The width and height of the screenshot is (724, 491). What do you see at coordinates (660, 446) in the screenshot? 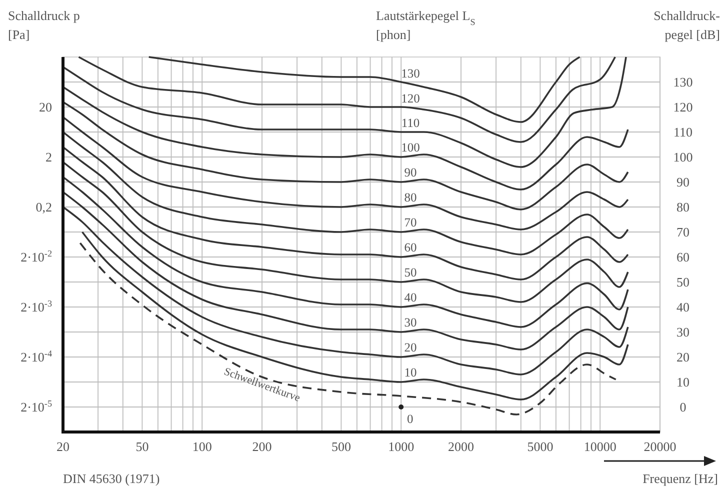
I see `x-tick-label: 20000` at bounding box center [660, 446].